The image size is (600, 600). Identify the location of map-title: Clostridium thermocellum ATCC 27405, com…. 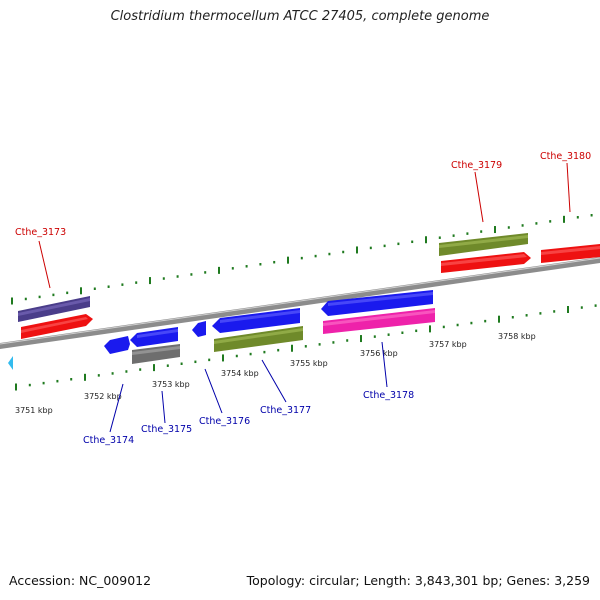
(300, 16).